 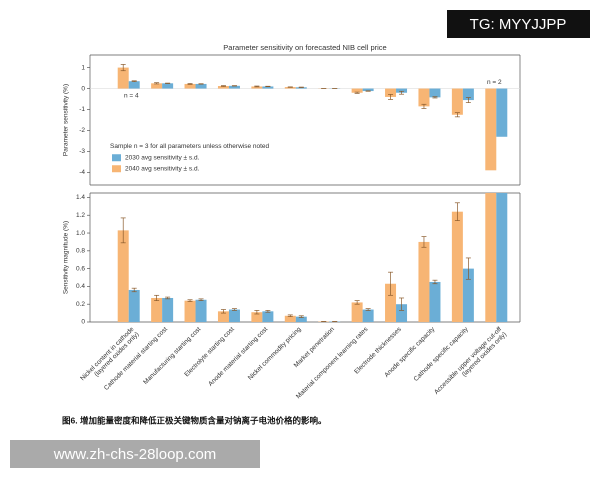 I want to click on y-tick-label: 0, so click(x=83, y=322).